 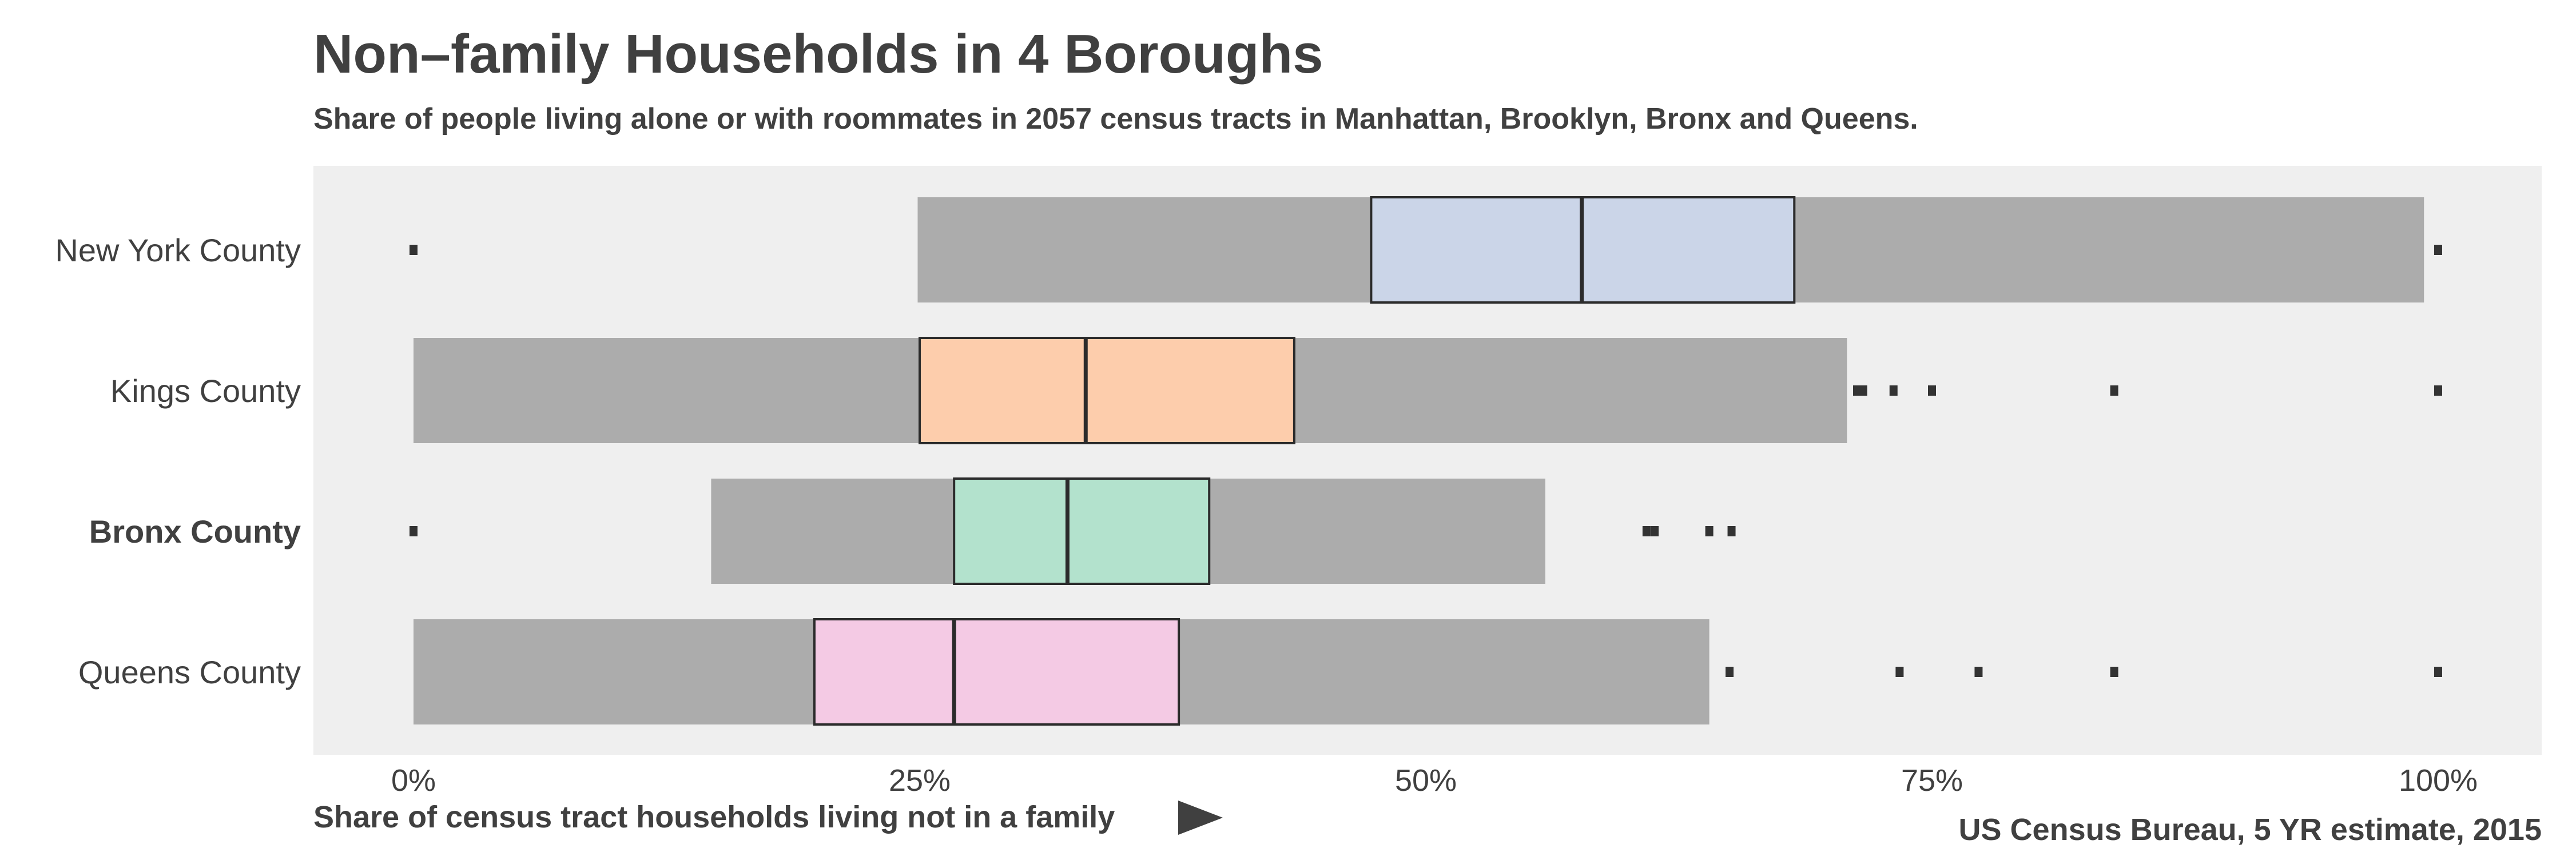 What do you see at coordinates (178, 250) in the screenshot?
I see `y-label-new-york-county: New York County` at bounding box center [178, 250].